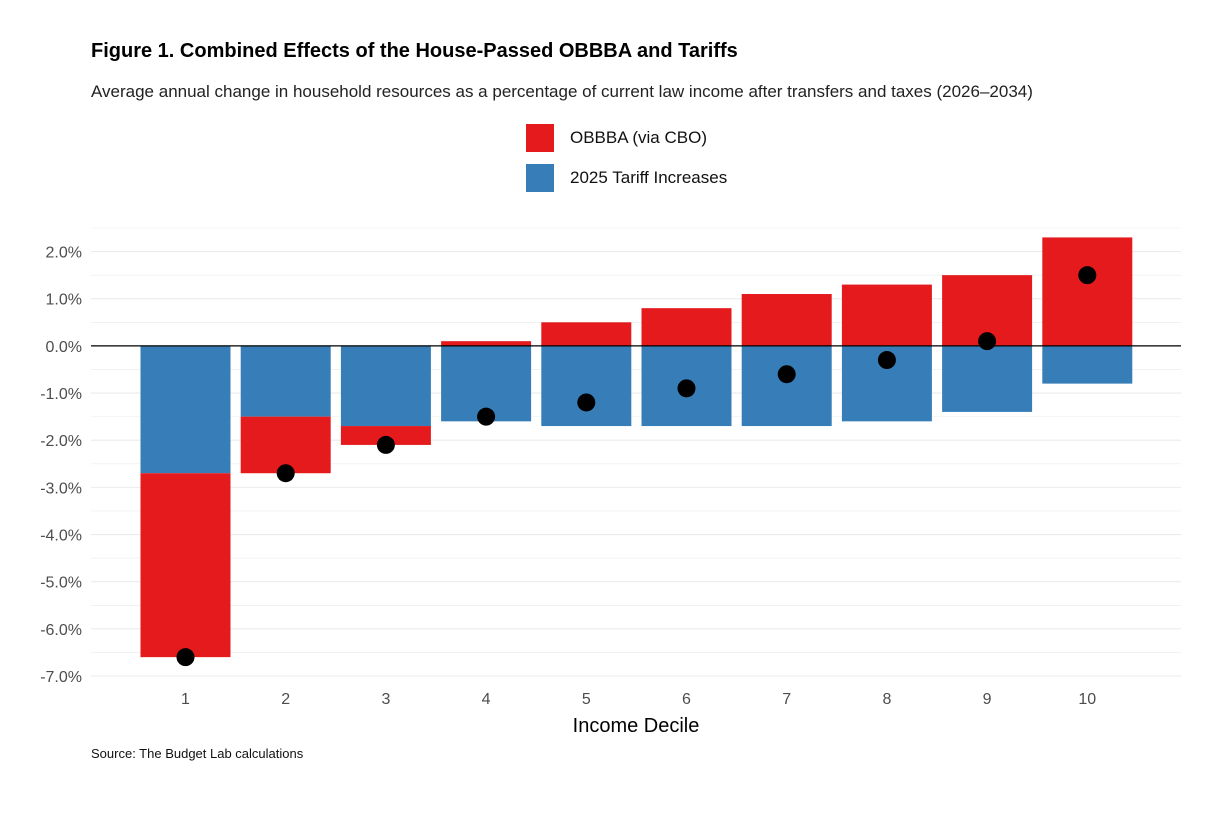  I want to click on x-tick-label: 7, so click(786, 699).